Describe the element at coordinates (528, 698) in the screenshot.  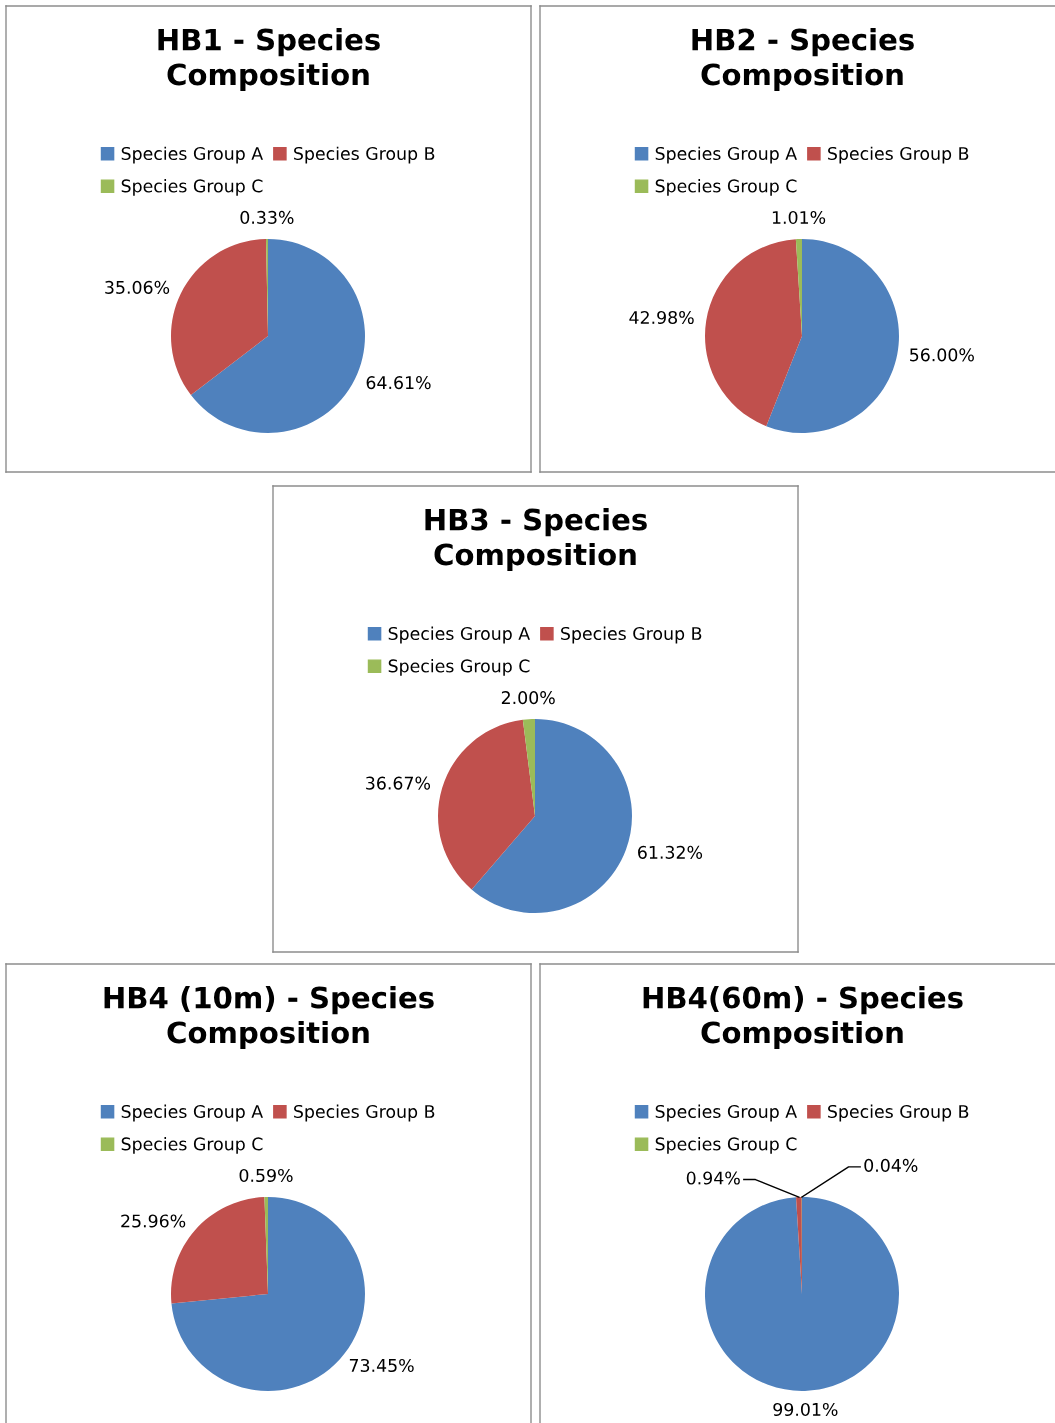
I see `data-label: 2.00%` at that location.